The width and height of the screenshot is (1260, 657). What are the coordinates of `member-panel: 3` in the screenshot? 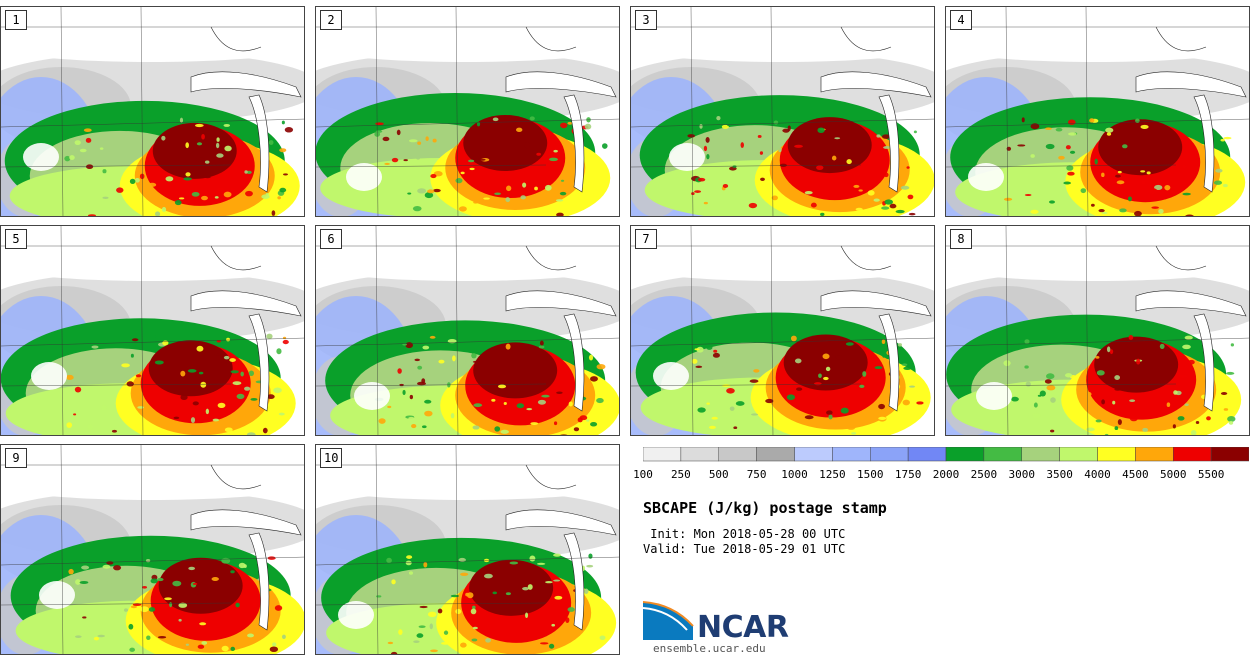 It's located at (782, 111).